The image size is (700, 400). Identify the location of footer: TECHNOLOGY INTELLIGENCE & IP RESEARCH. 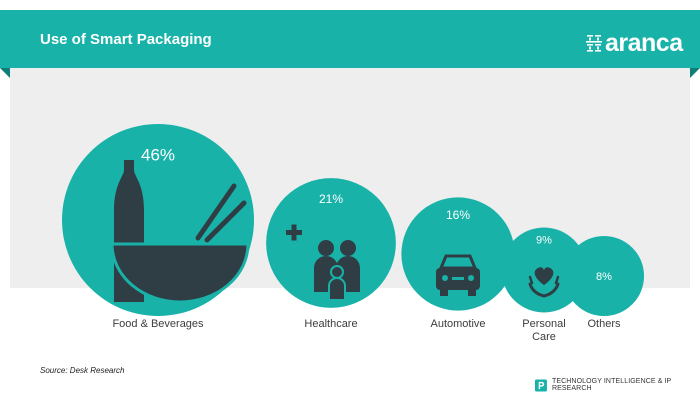
(617, 385).